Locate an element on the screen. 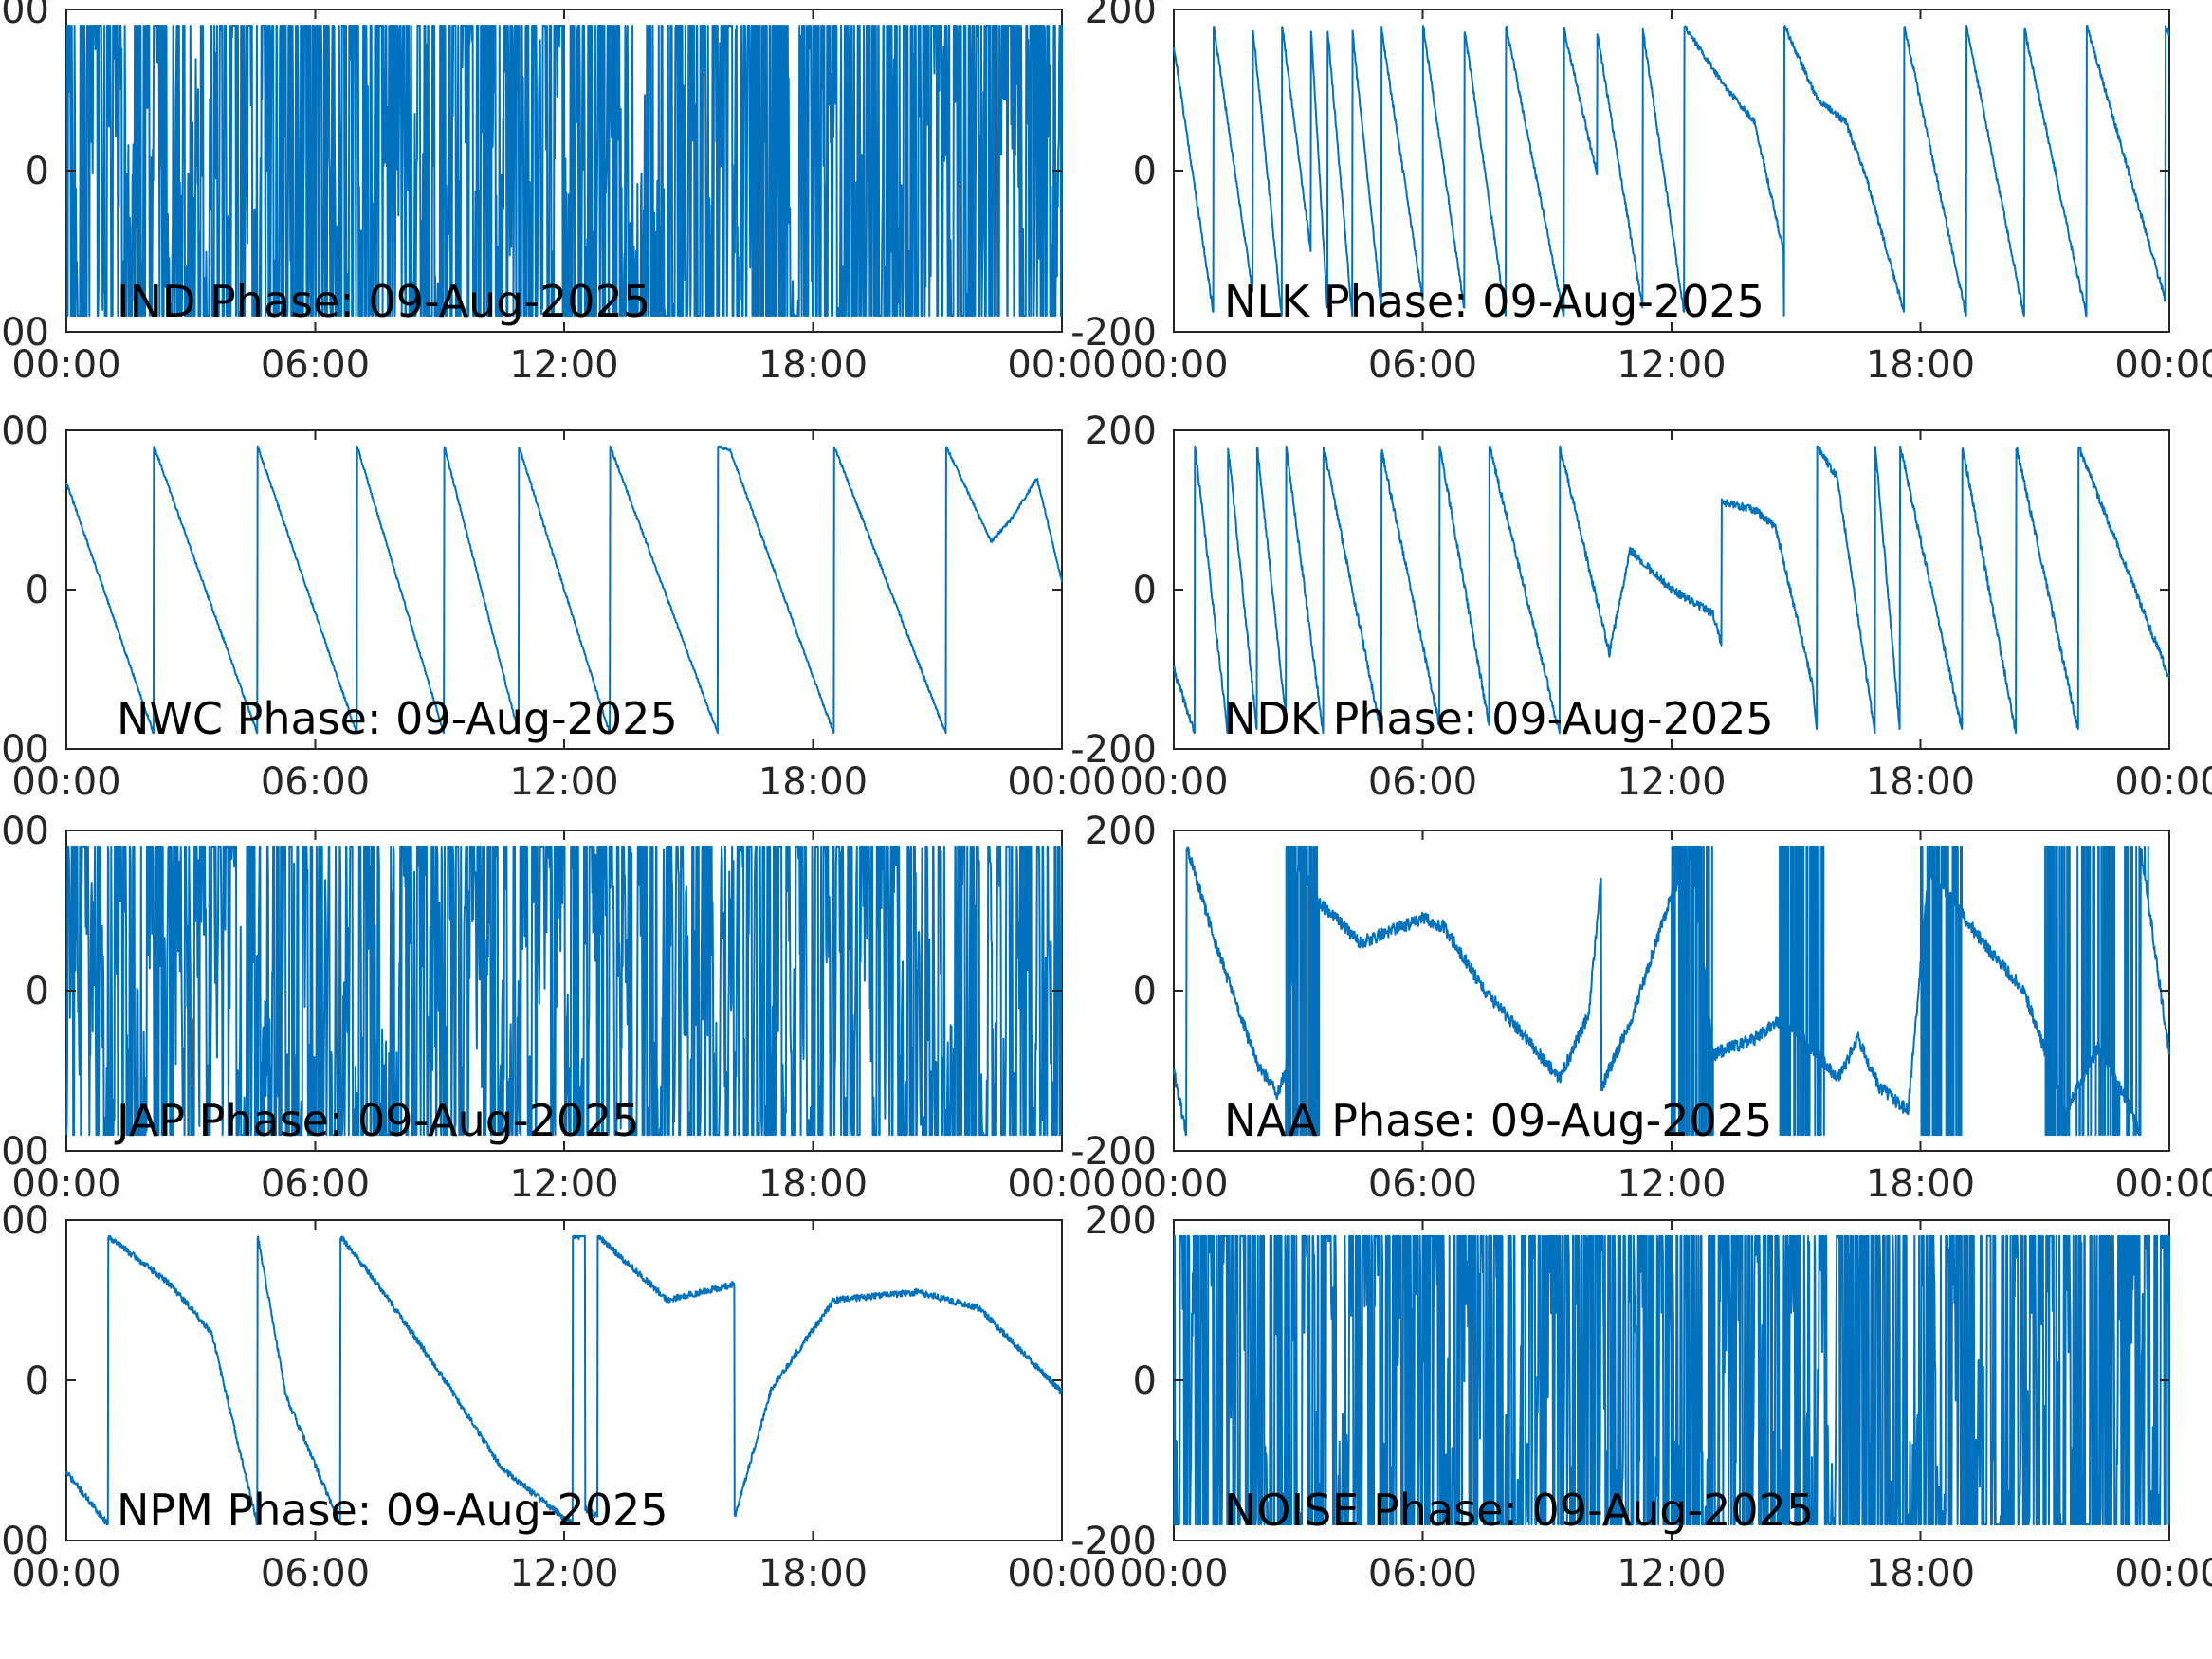 This screenshot has width=2212, height=1659. panel-title: JAP Phase: 09-Aug-2025 is located at coordinates (377, 1120).